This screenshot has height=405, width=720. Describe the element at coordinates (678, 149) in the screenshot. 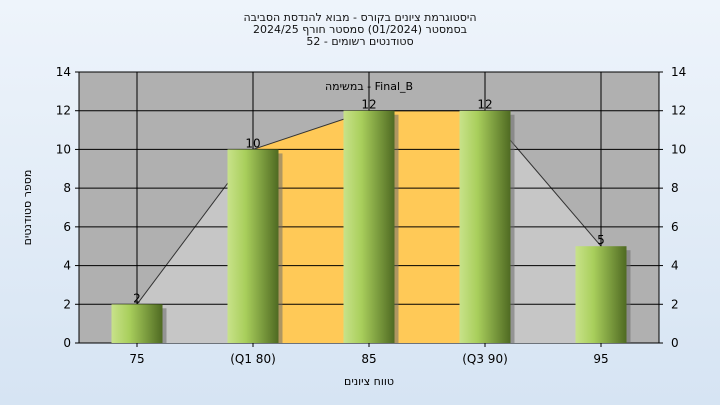

I see `y-tick-label-right: 10` at that location.